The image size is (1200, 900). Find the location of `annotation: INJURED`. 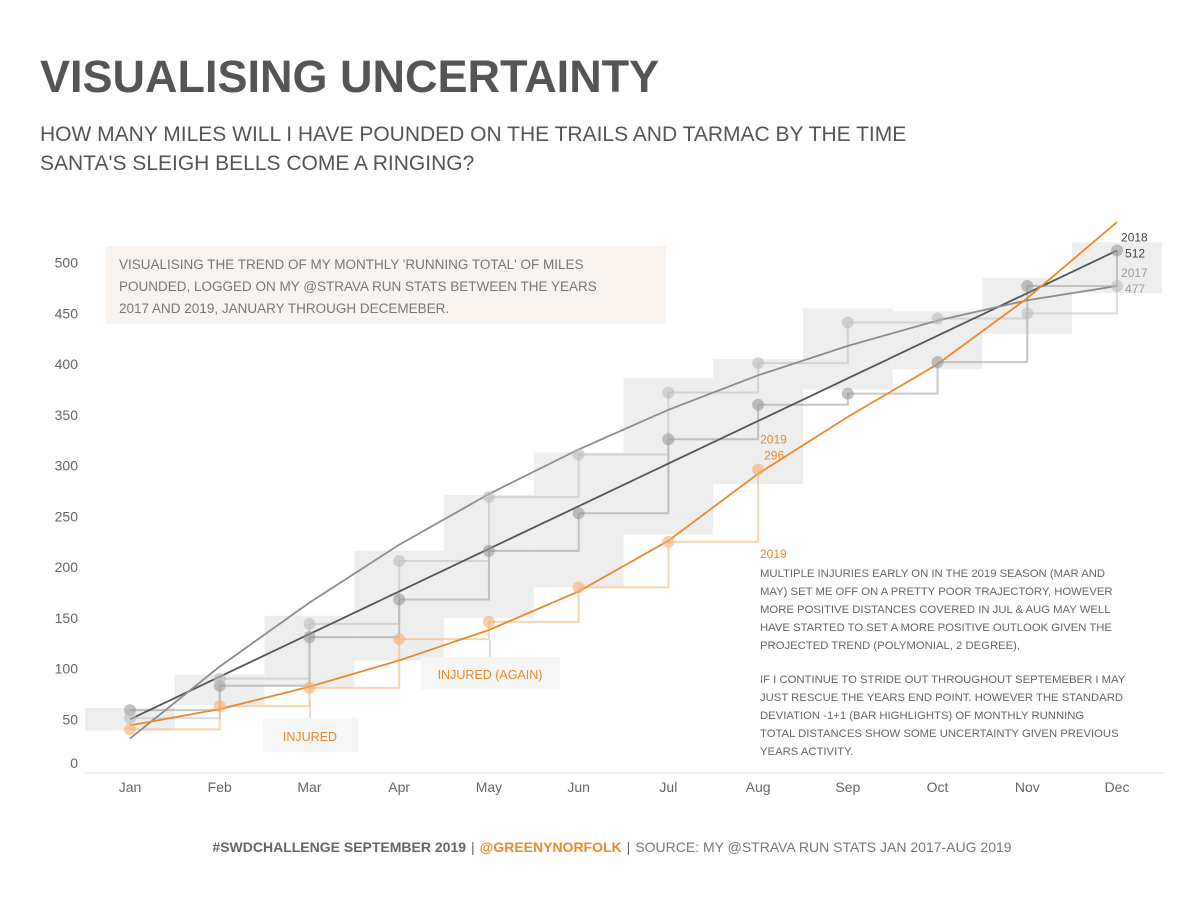

annotation: INJURED is located at coordinates (310, 737).